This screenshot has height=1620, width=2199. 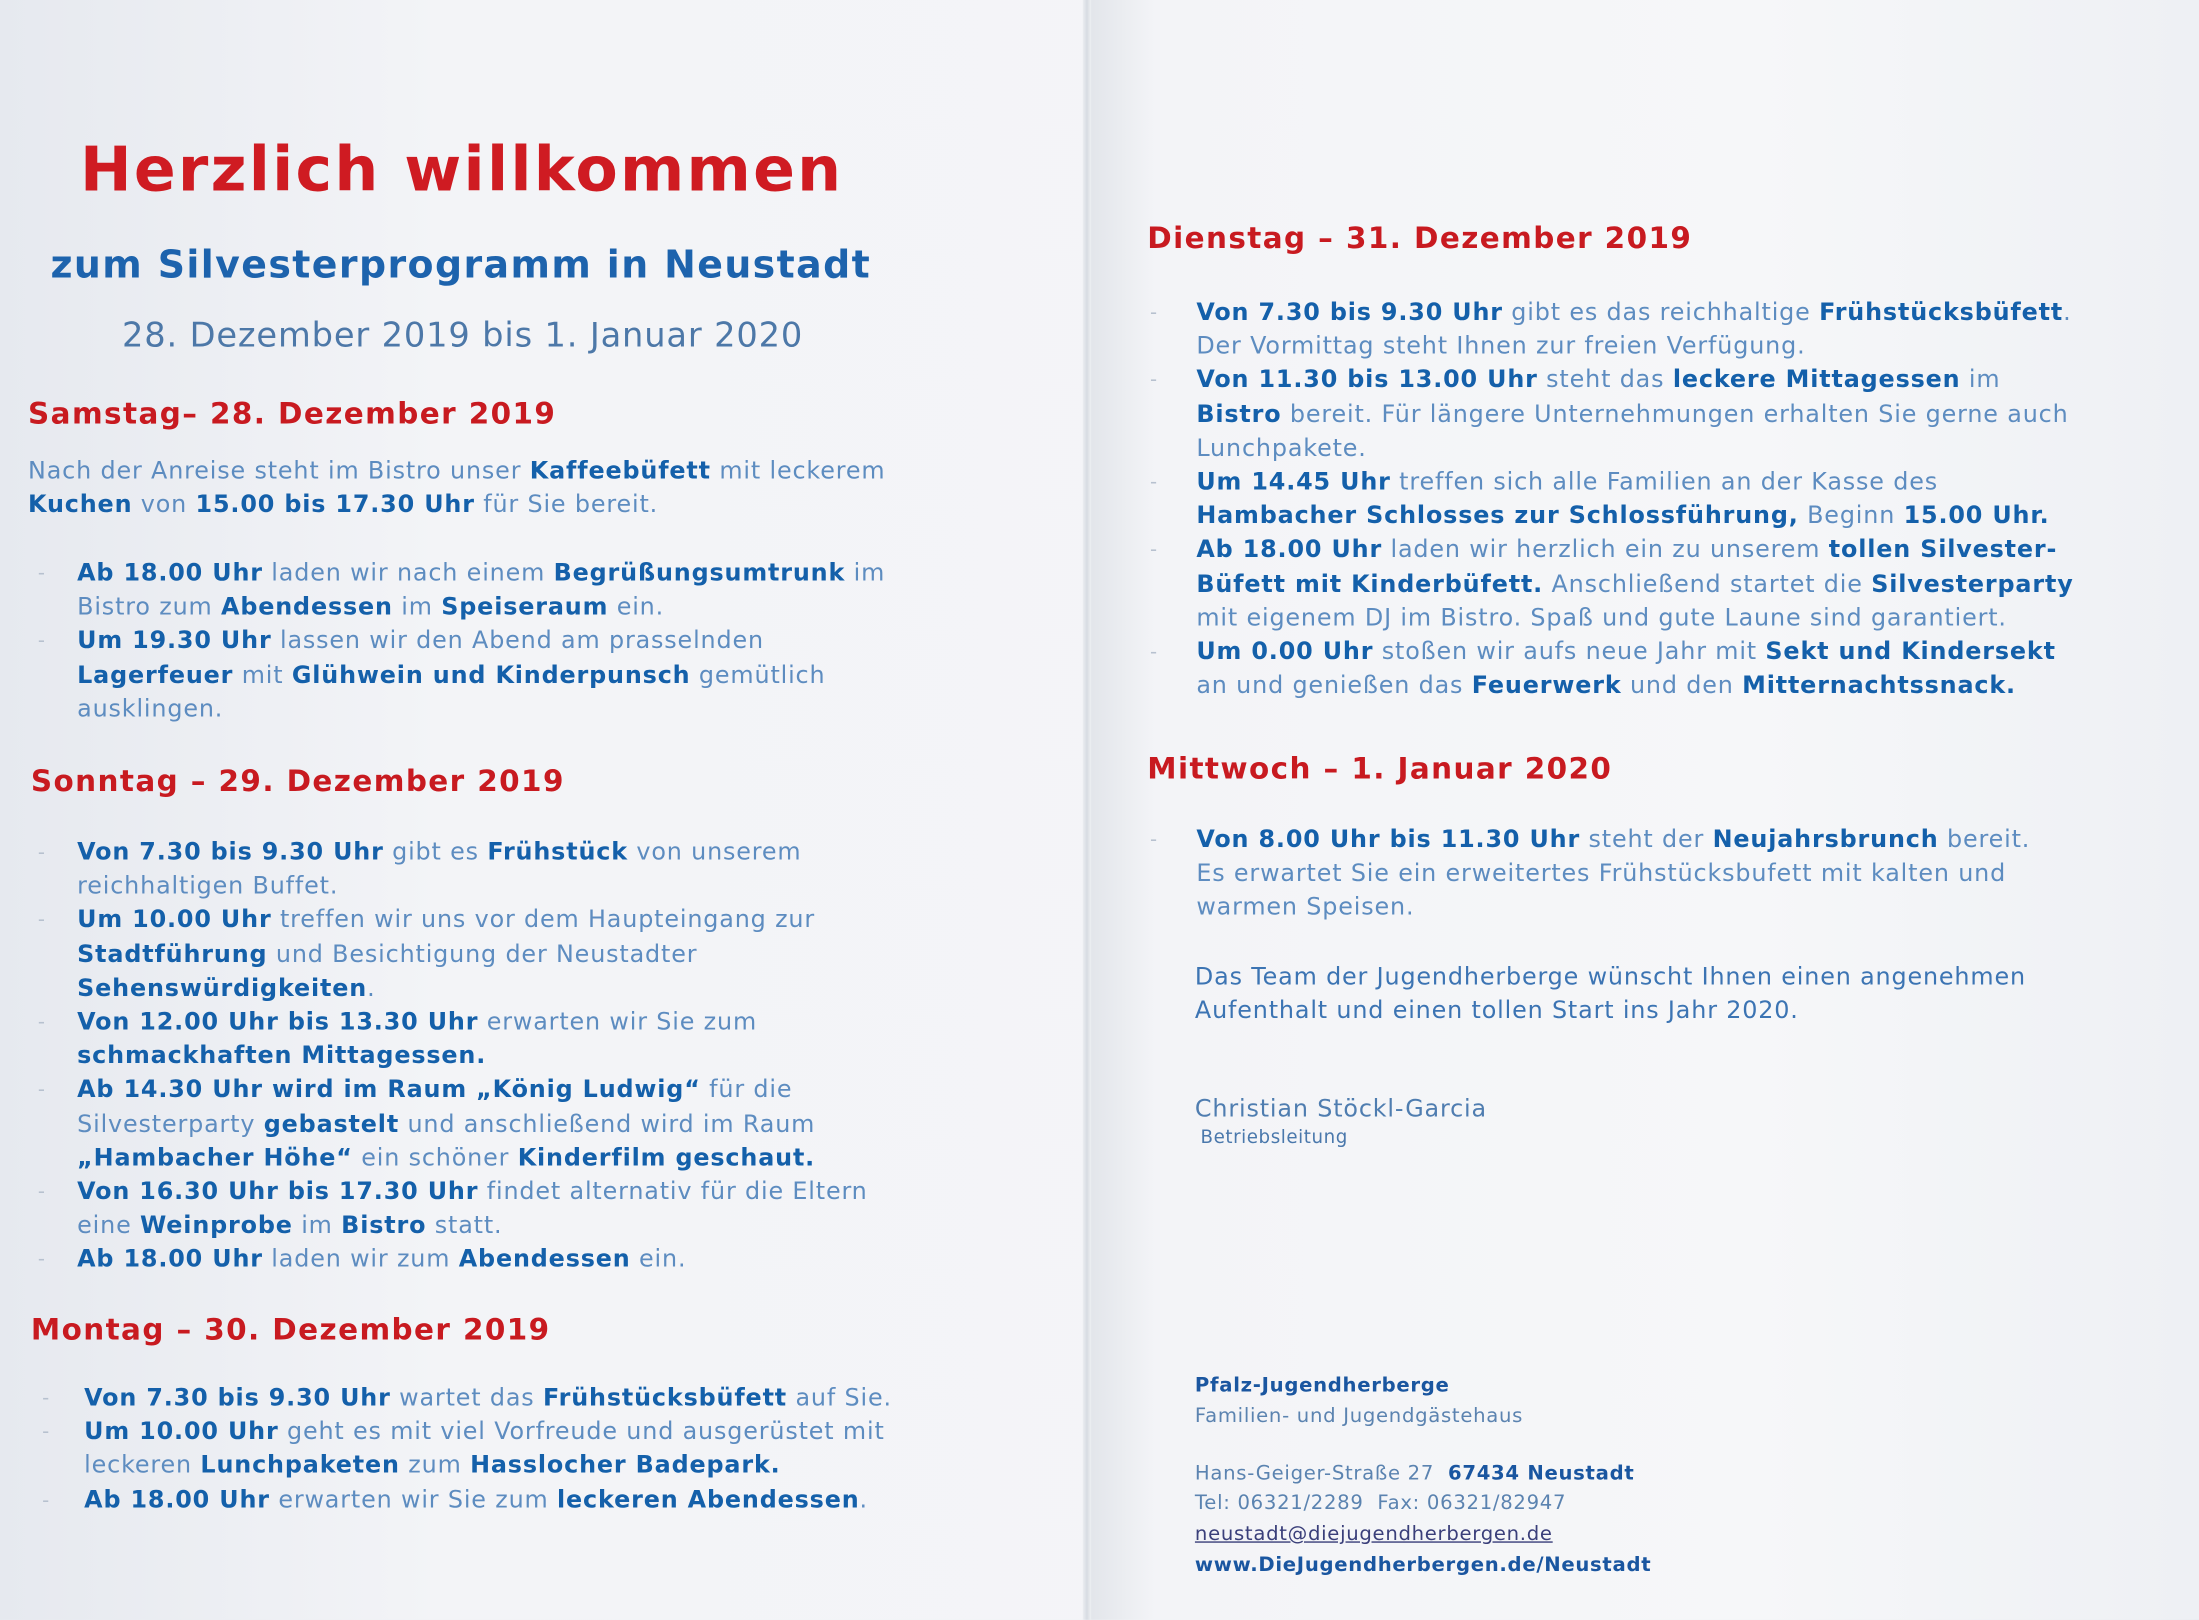 I want to click on footer-street: Hans-Geiger-Straße 27, so click(x=1314, y=1474).